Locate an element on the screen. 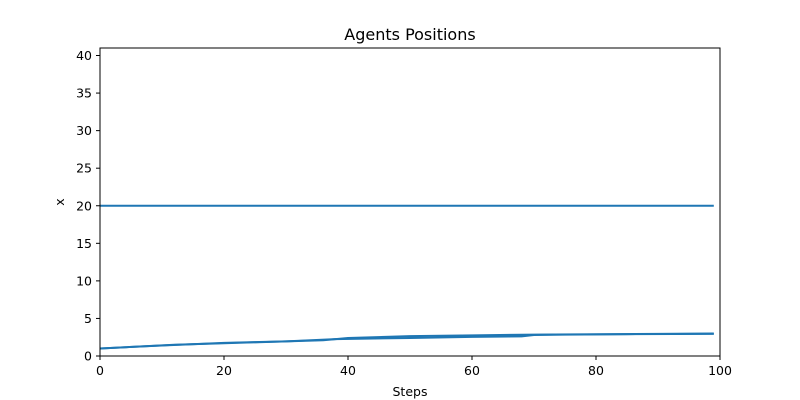 The height and width of the screenshot is (400, 800). x-tick-label: 100 is located at coordinates (720, 370).